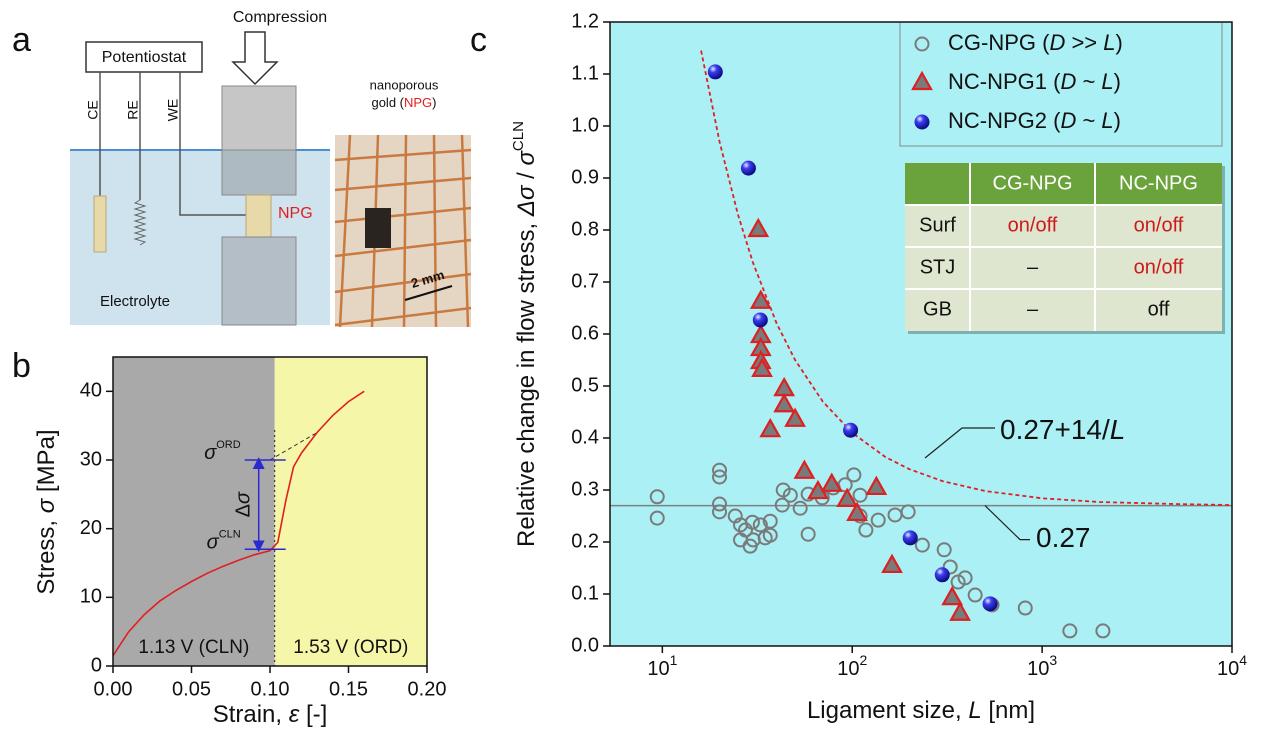  Describe the element at coordinates (1063, 537) in the screenshot. I see `baseline-label: 0.27` at that location.